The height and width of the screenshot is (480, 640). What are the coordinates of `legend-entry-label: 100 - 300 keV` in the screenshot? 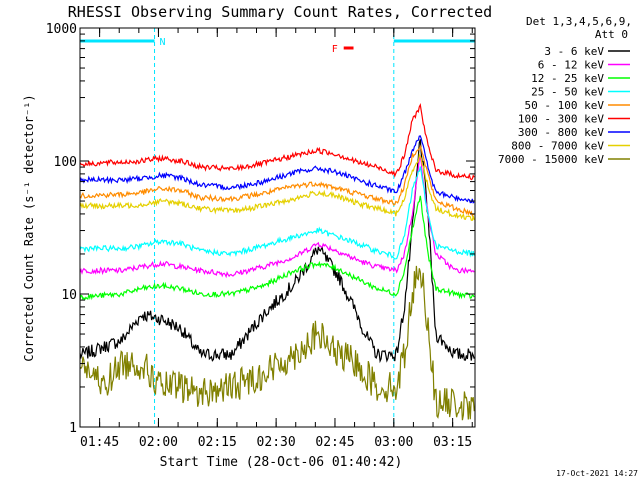 It's located at (561, 119).